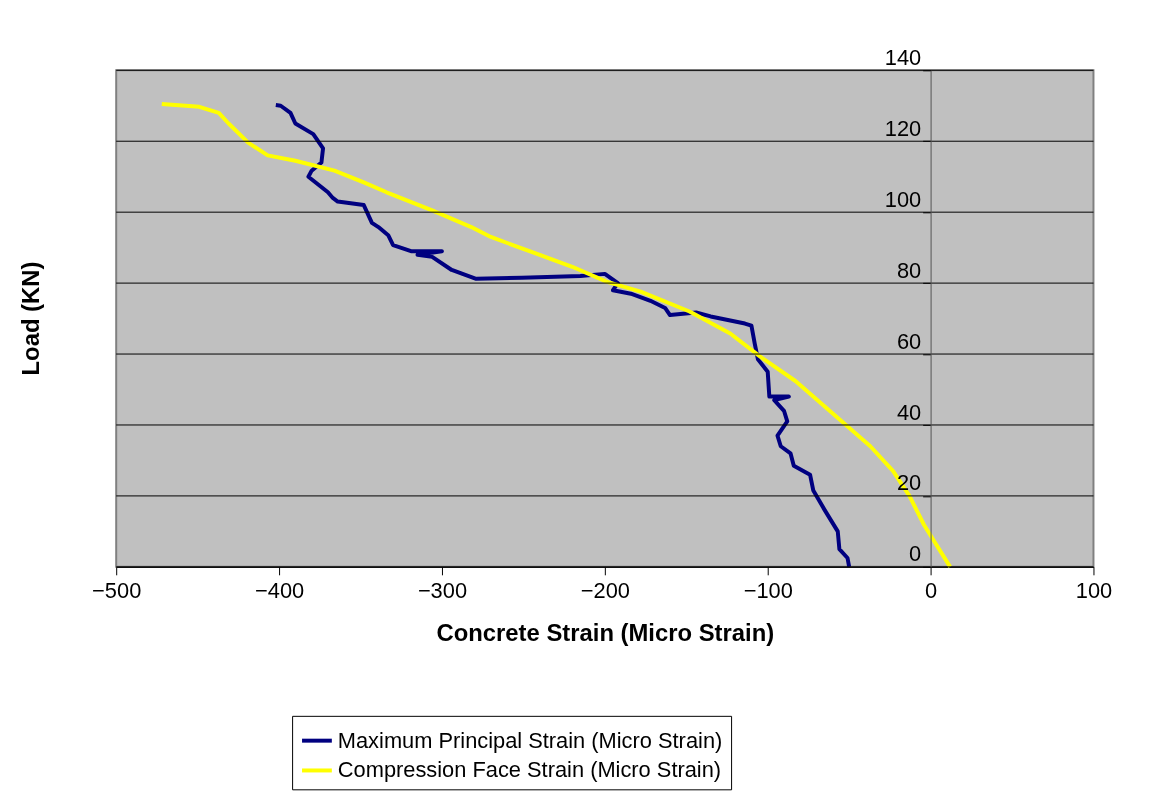 Image resolution: width=1162 pixels, height=803 pixels. Describe the element at coordinates (279, 591) in the screenshot. I see `x-tick-label: −400` at that location.